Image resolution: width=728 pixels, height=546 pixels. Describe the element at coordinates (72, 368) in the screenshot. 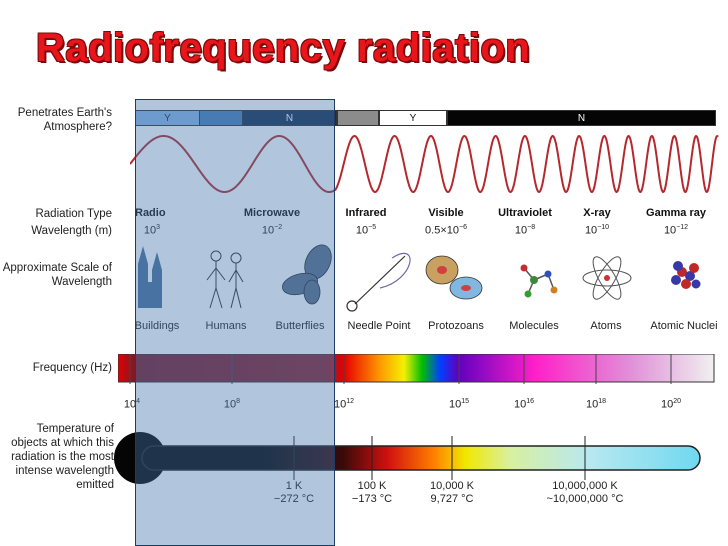

I see `frequency-label: Frequency (Hz)` at that location.